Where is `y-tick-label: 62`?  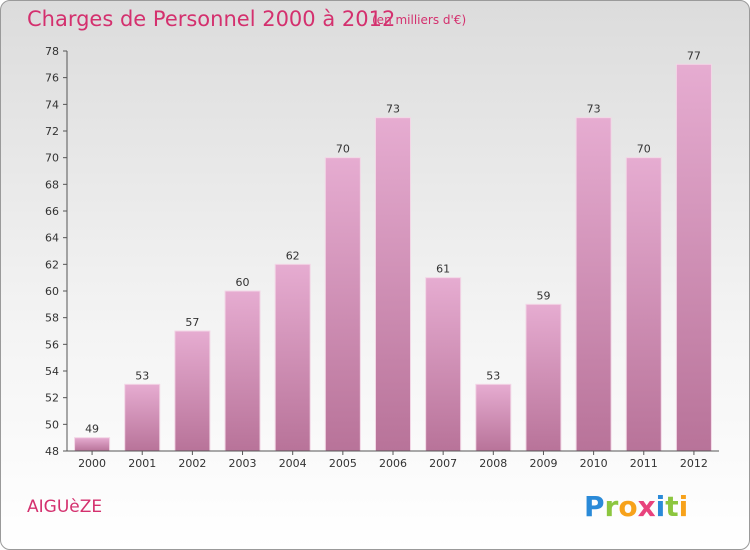
y-tick-label: 62 is located at coordinates (52, 264).